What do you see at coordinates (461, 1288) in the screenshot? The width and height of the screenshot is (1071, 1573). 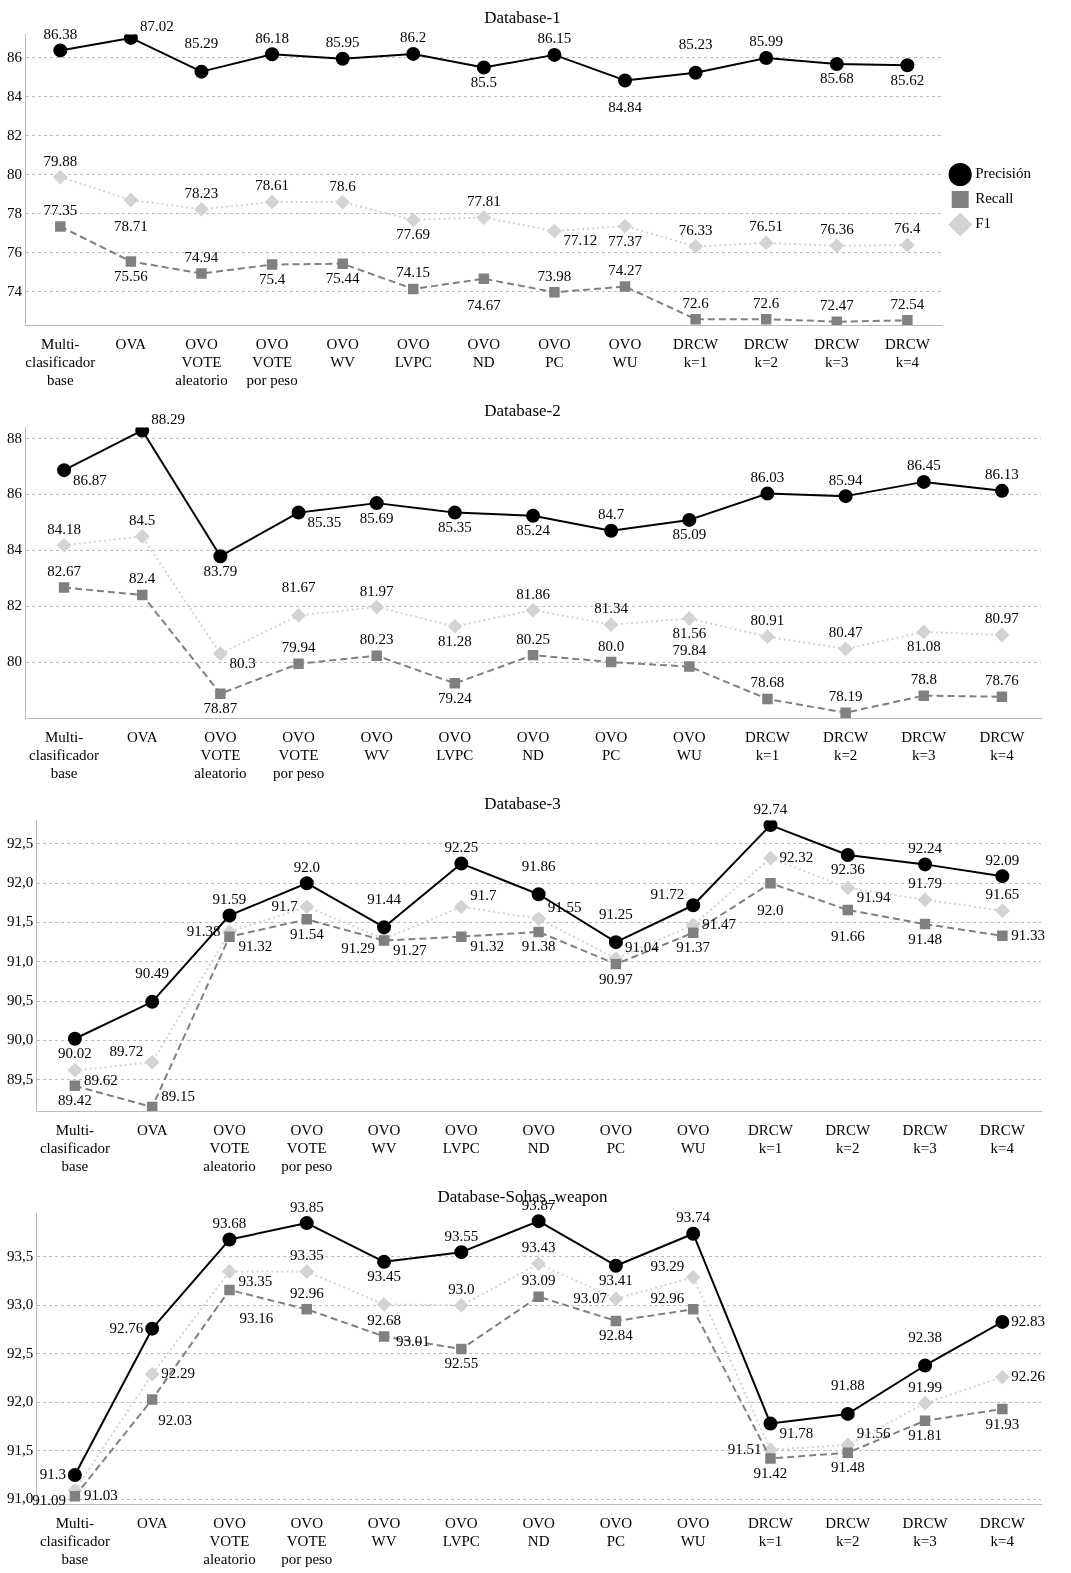 I see `data-label: 93.0` at bounding box center [461, 1288].